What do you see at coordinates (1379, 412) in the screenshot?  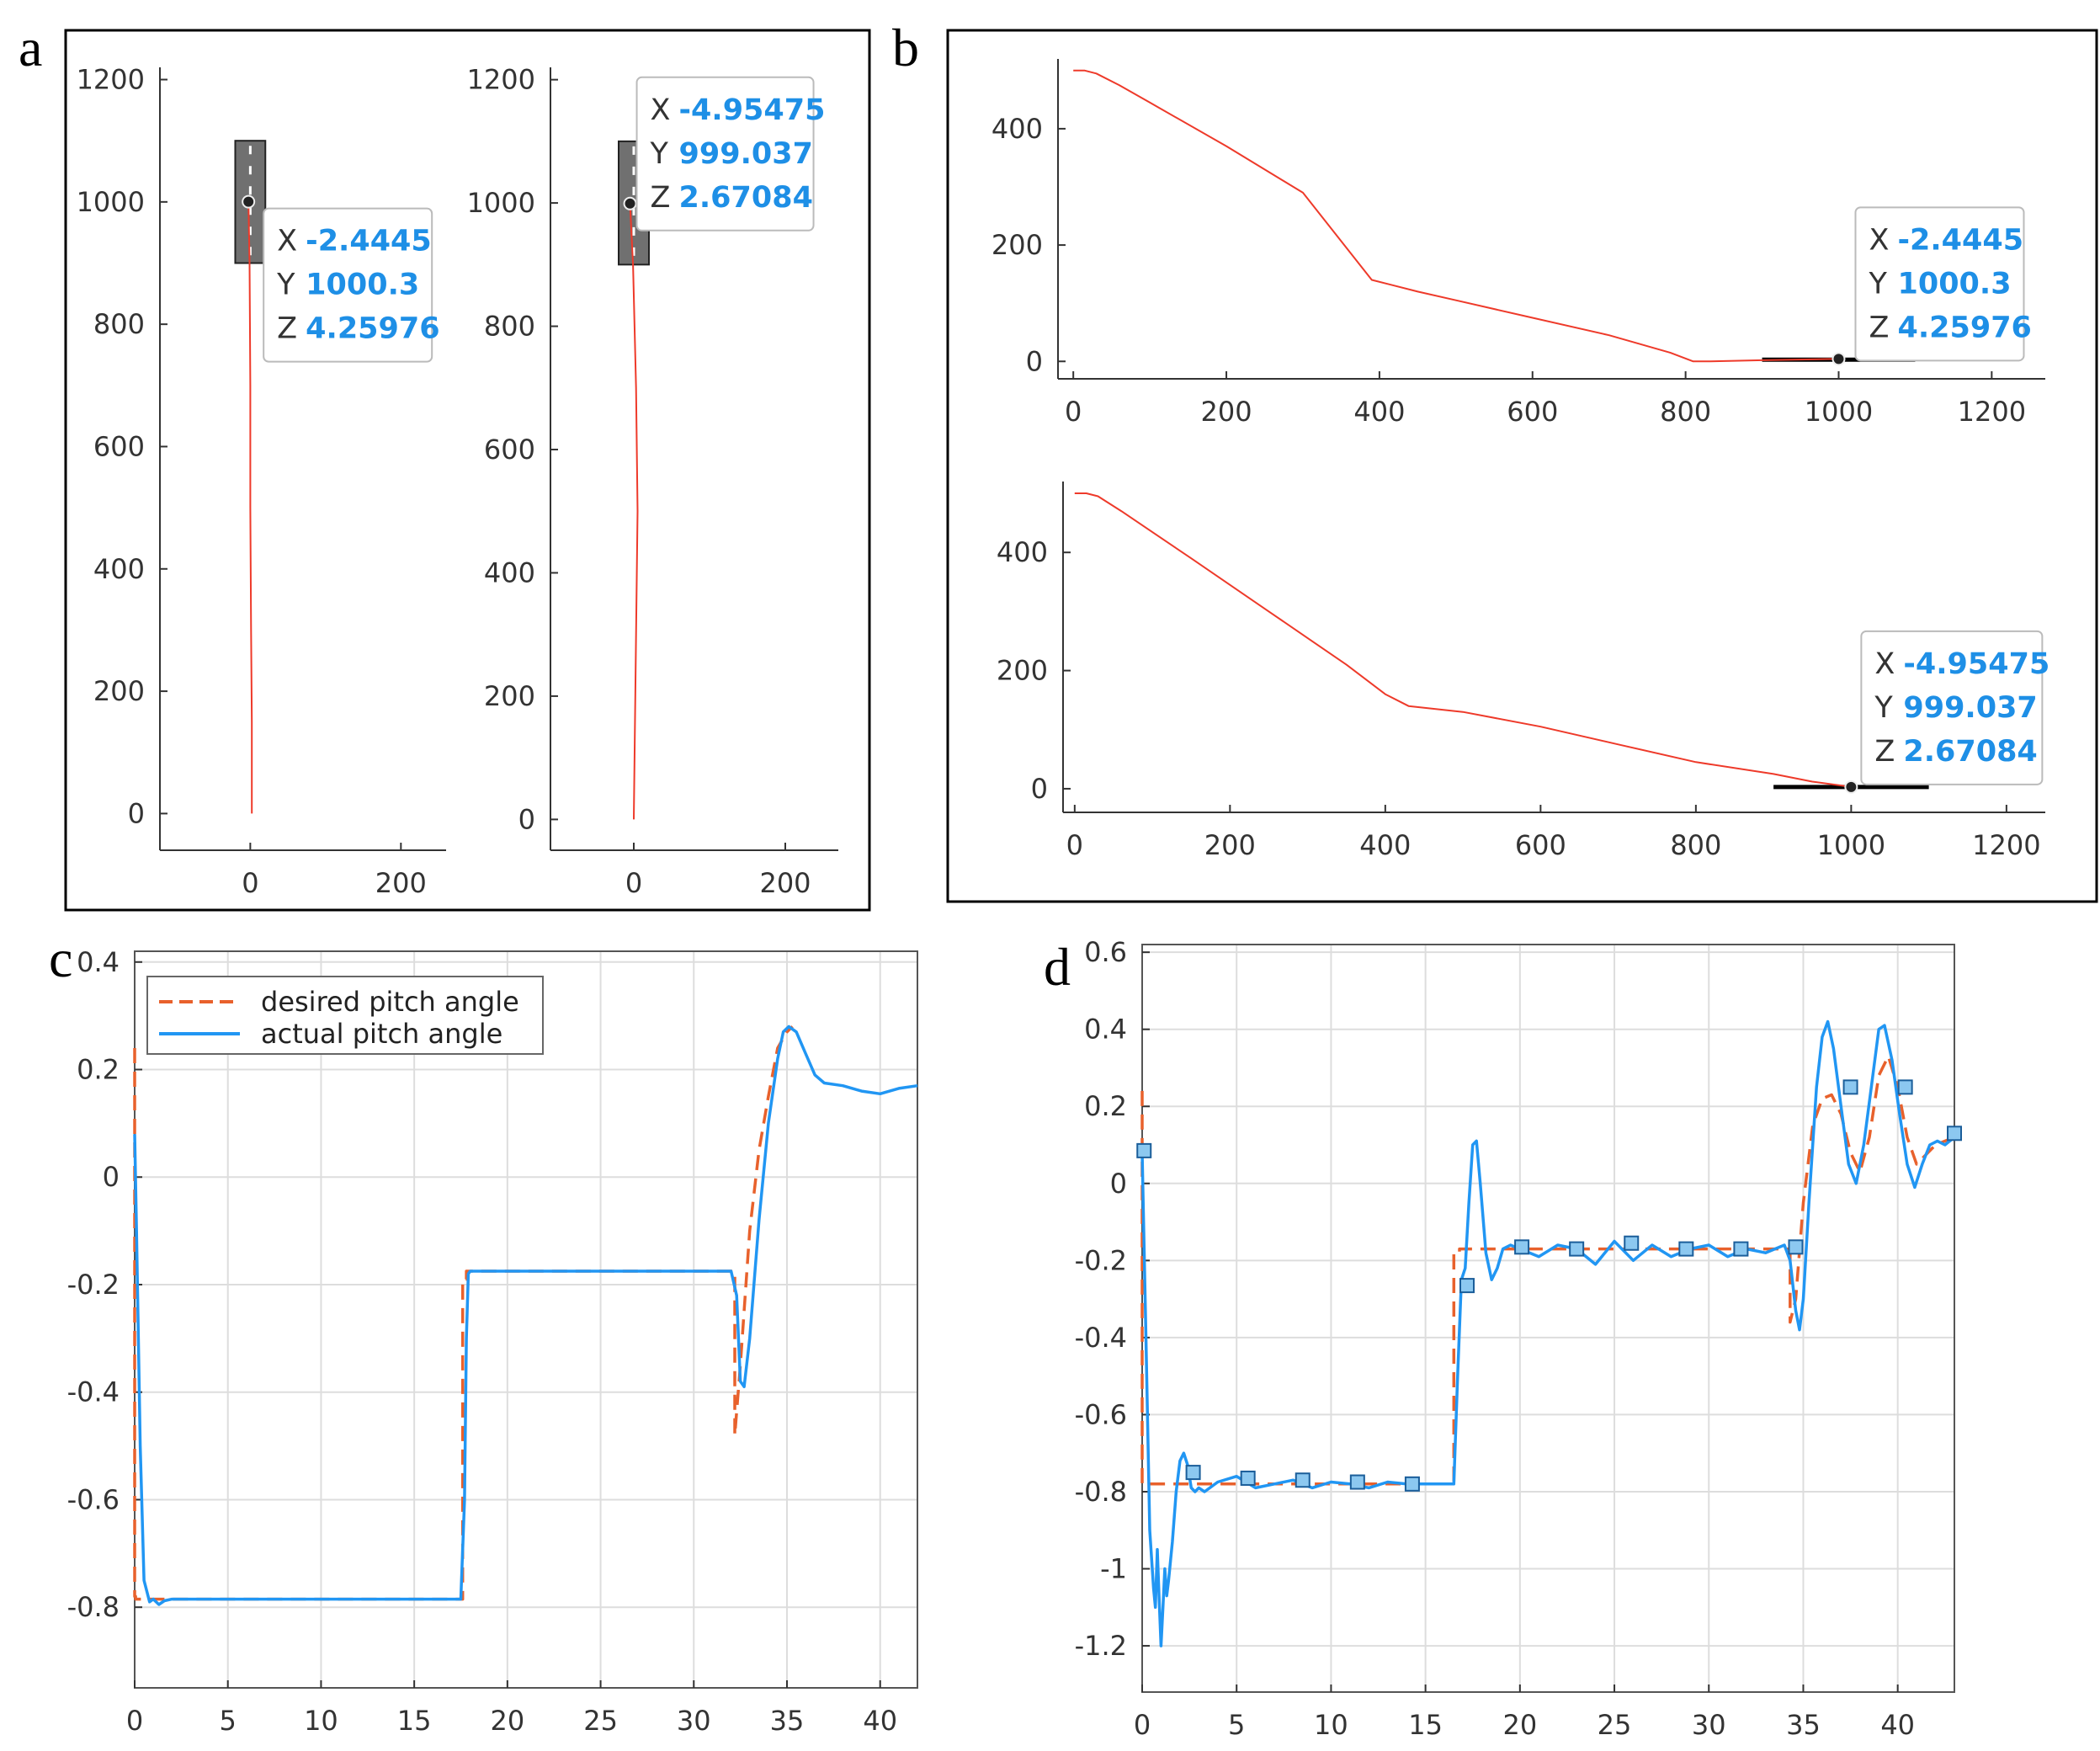 I see `b1-x-tick-label-2: 400` at bounding box center [1379, 412].